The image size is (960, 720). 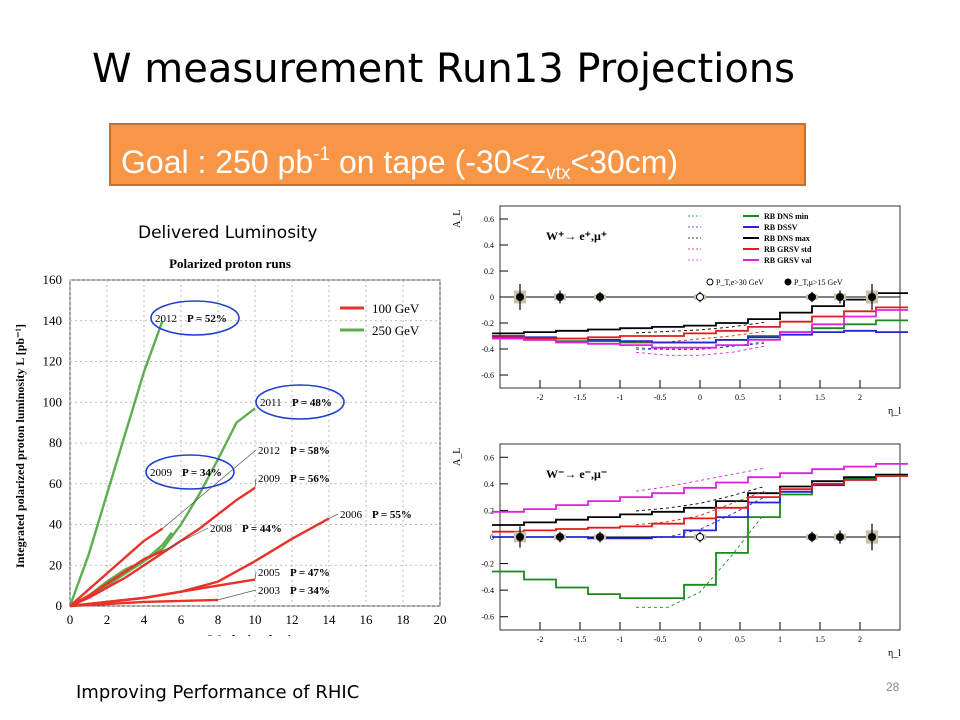 What do you see at coordinates (438, 162) in the screenshot?
I see `goal-mid: on tape (-30<z` at bounding box center [438, 162].